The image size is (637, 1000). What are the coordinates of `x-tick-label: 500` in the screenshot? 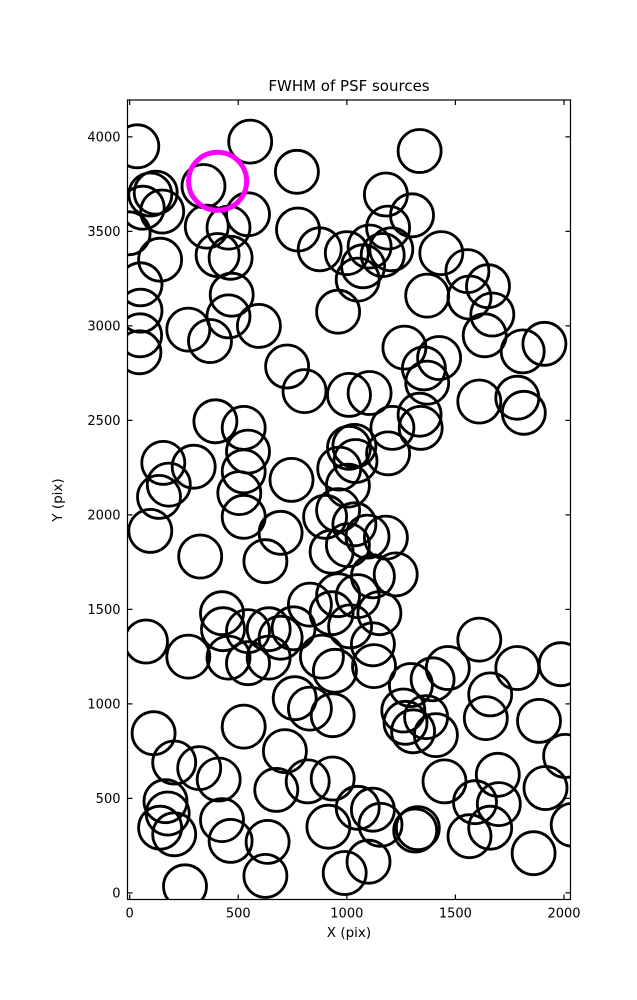 It's located at (238, 914).